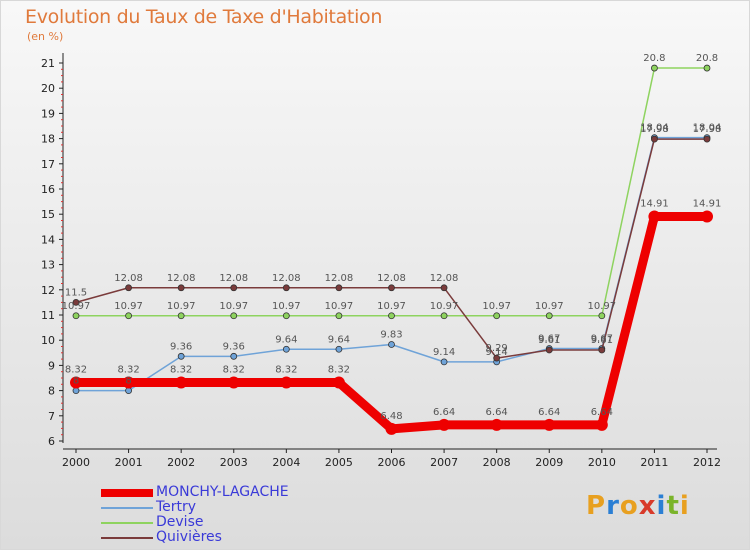  I want to click on y-tick-label: 10, so click(48, 340).